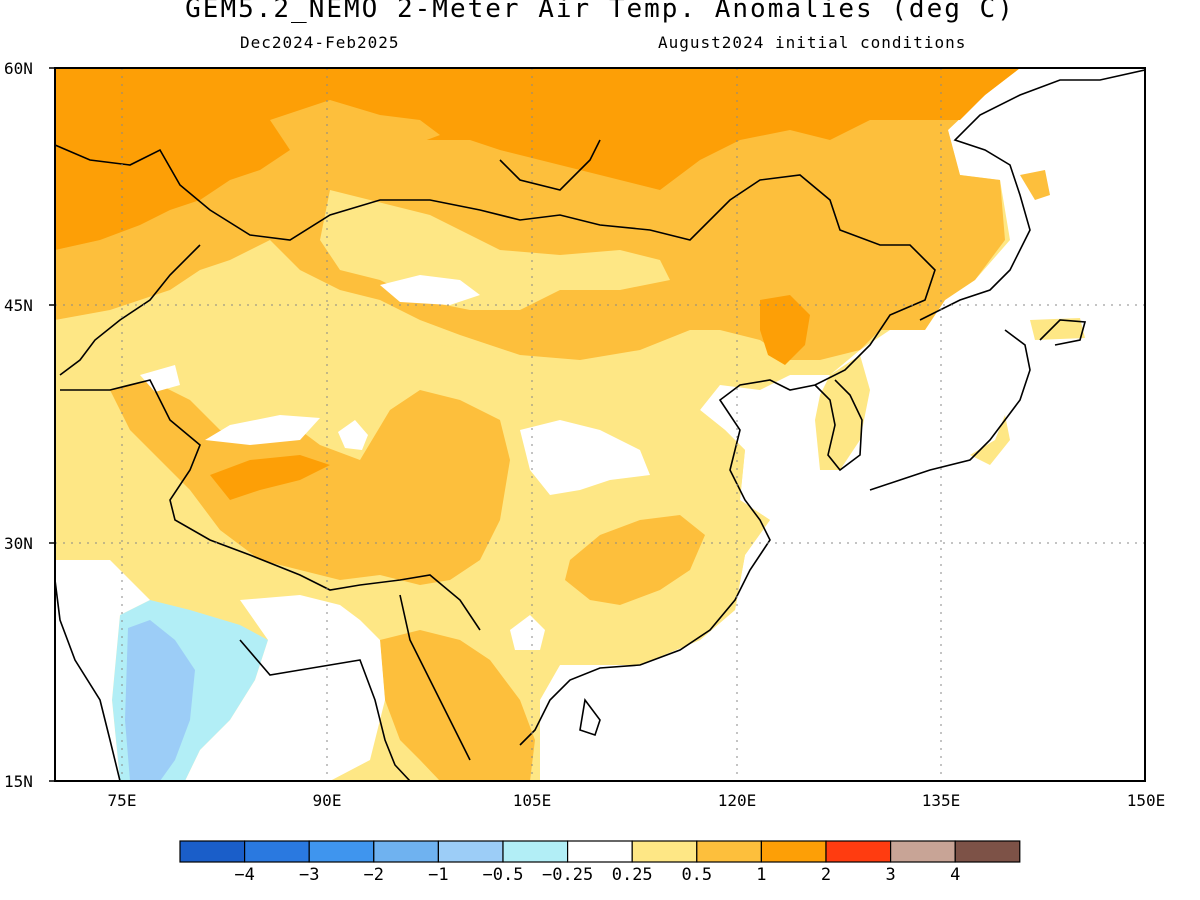 Image resolution: width=1200 pixels, height=900 pixels. I want to click on field-coolmid-india, so click(160, 700).